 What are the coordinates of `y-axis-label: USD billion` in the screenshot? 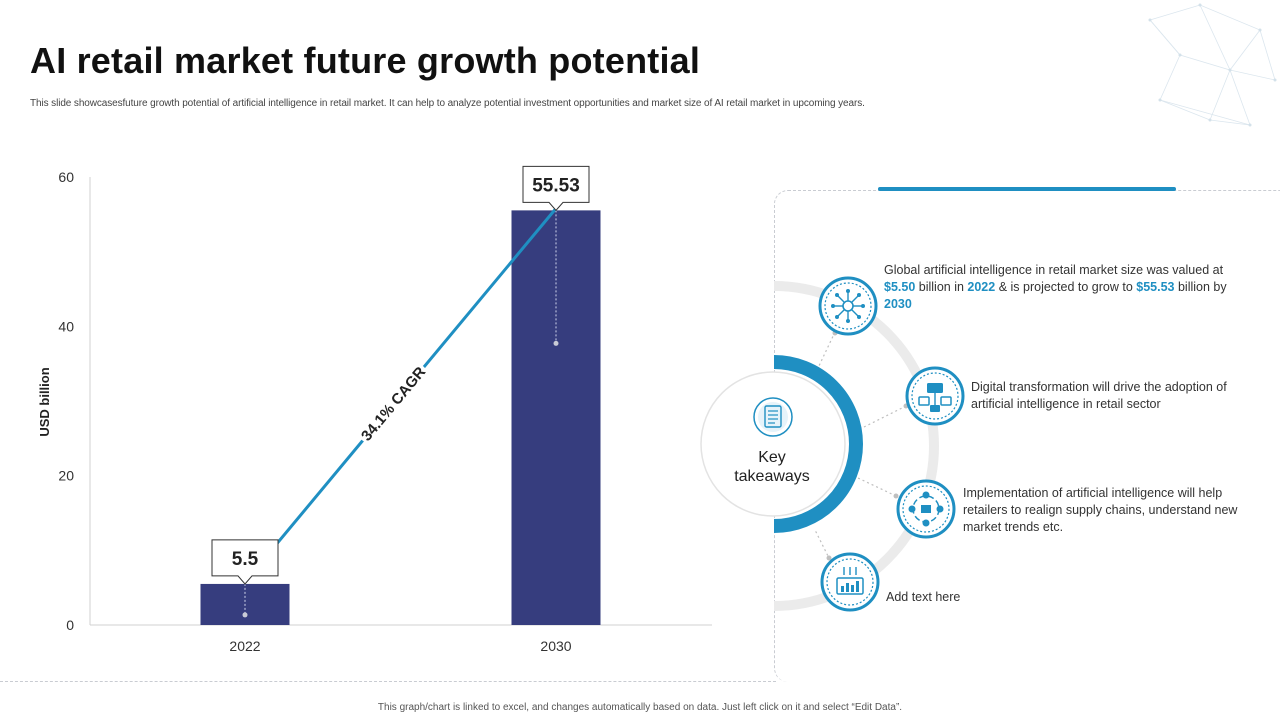 It's located at (44, 401).